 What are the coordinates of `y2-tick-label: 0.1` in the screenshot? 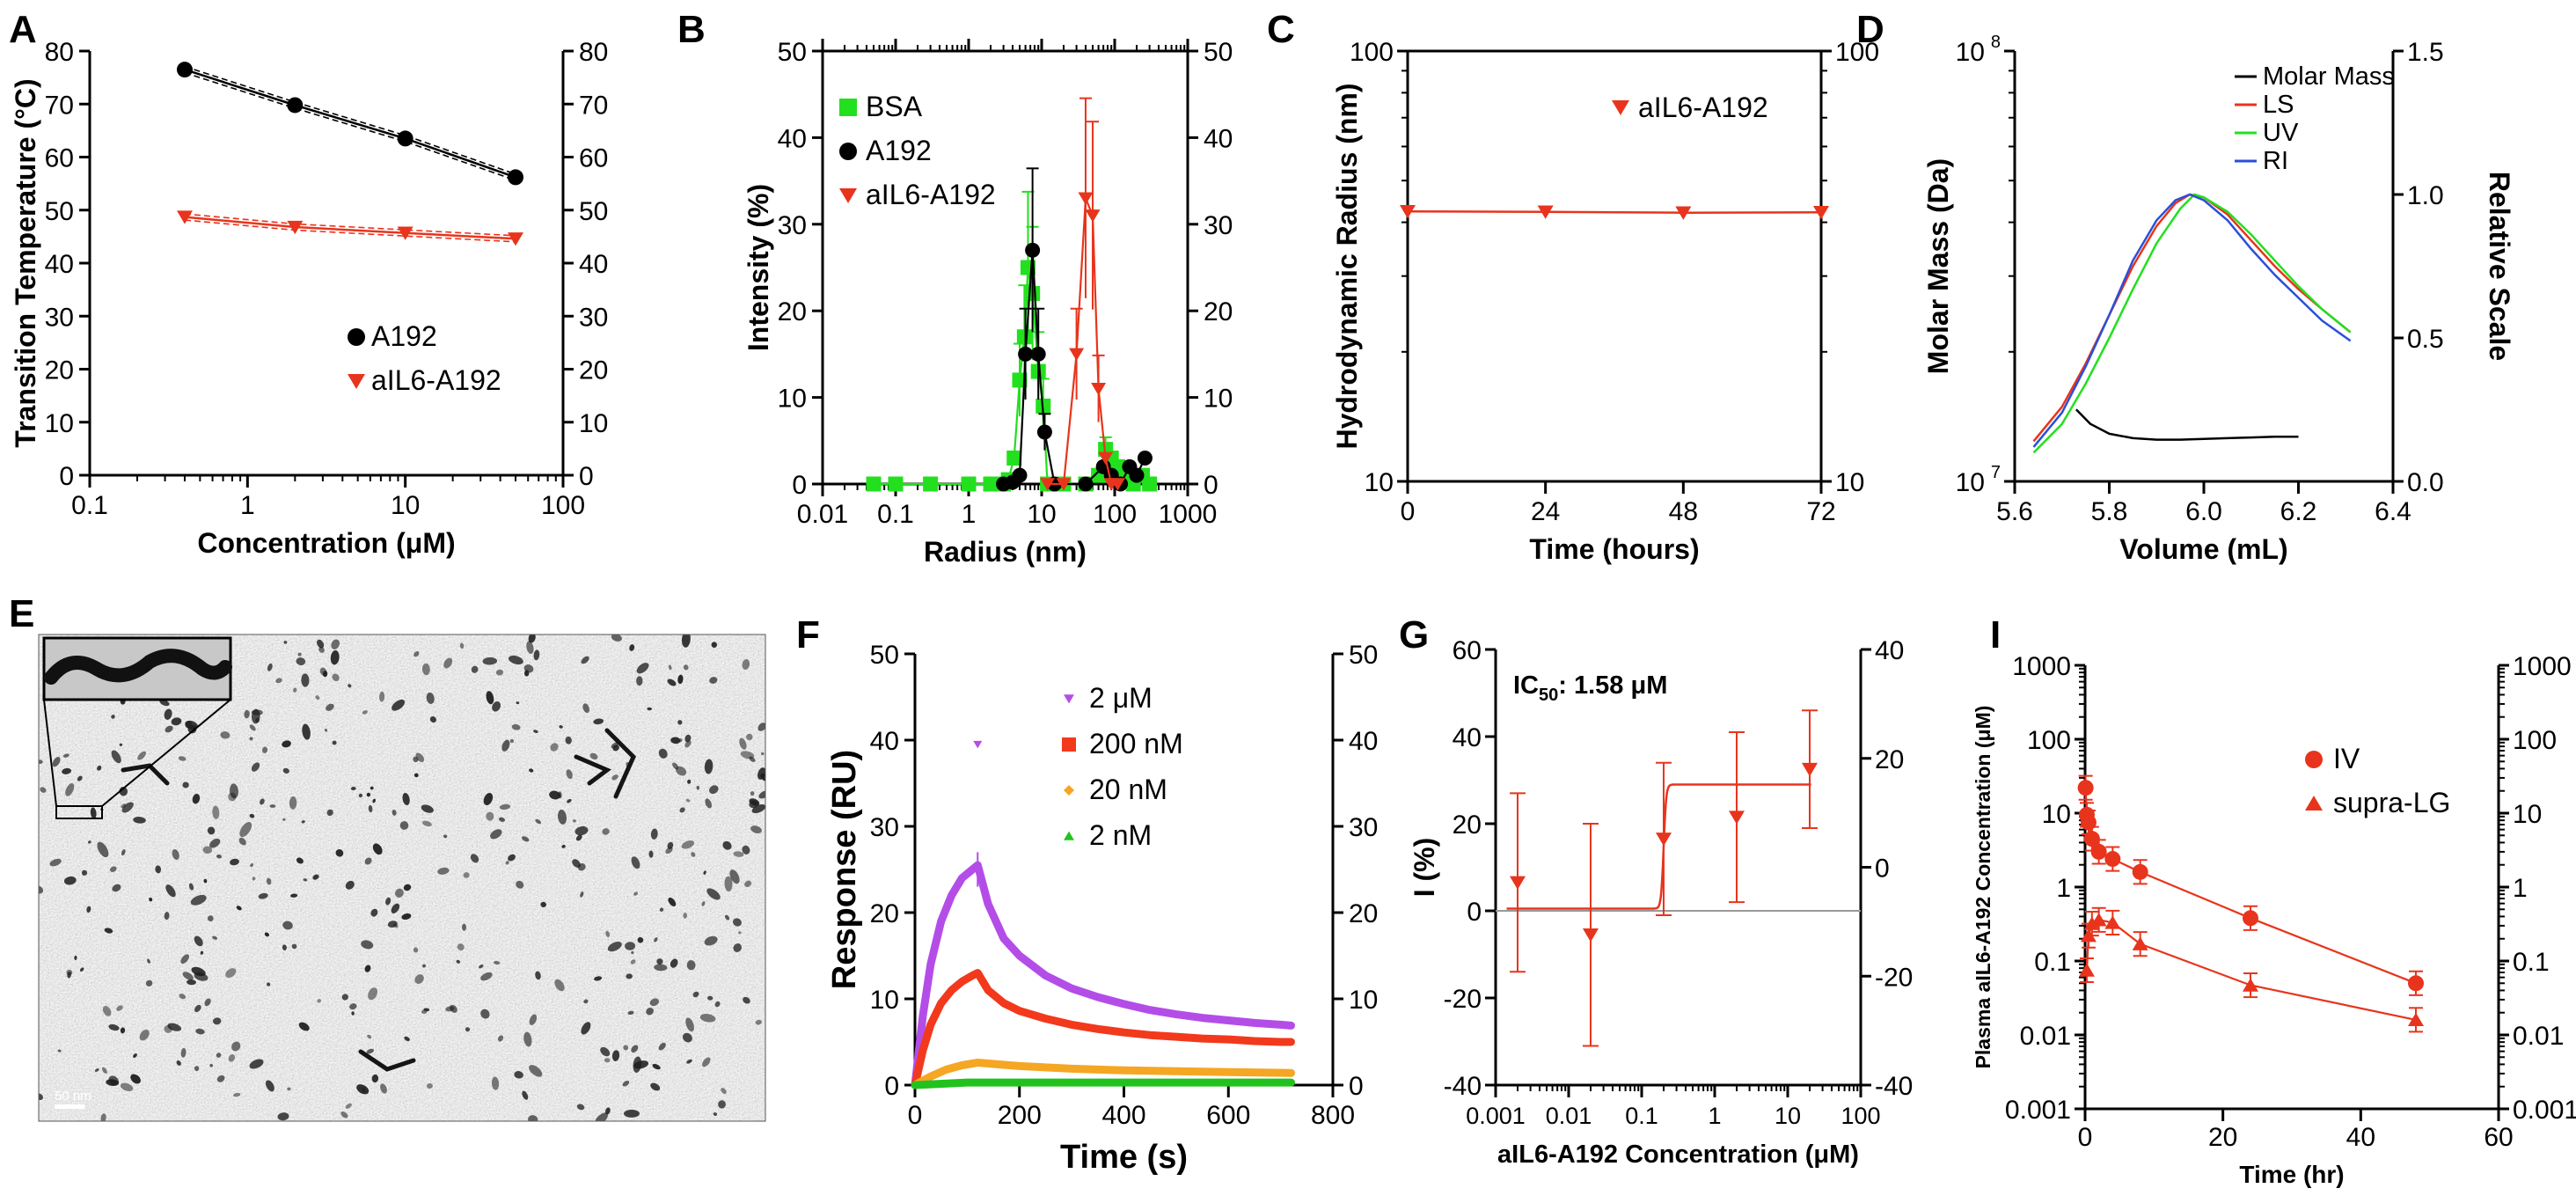 It's located at (2531, 962).